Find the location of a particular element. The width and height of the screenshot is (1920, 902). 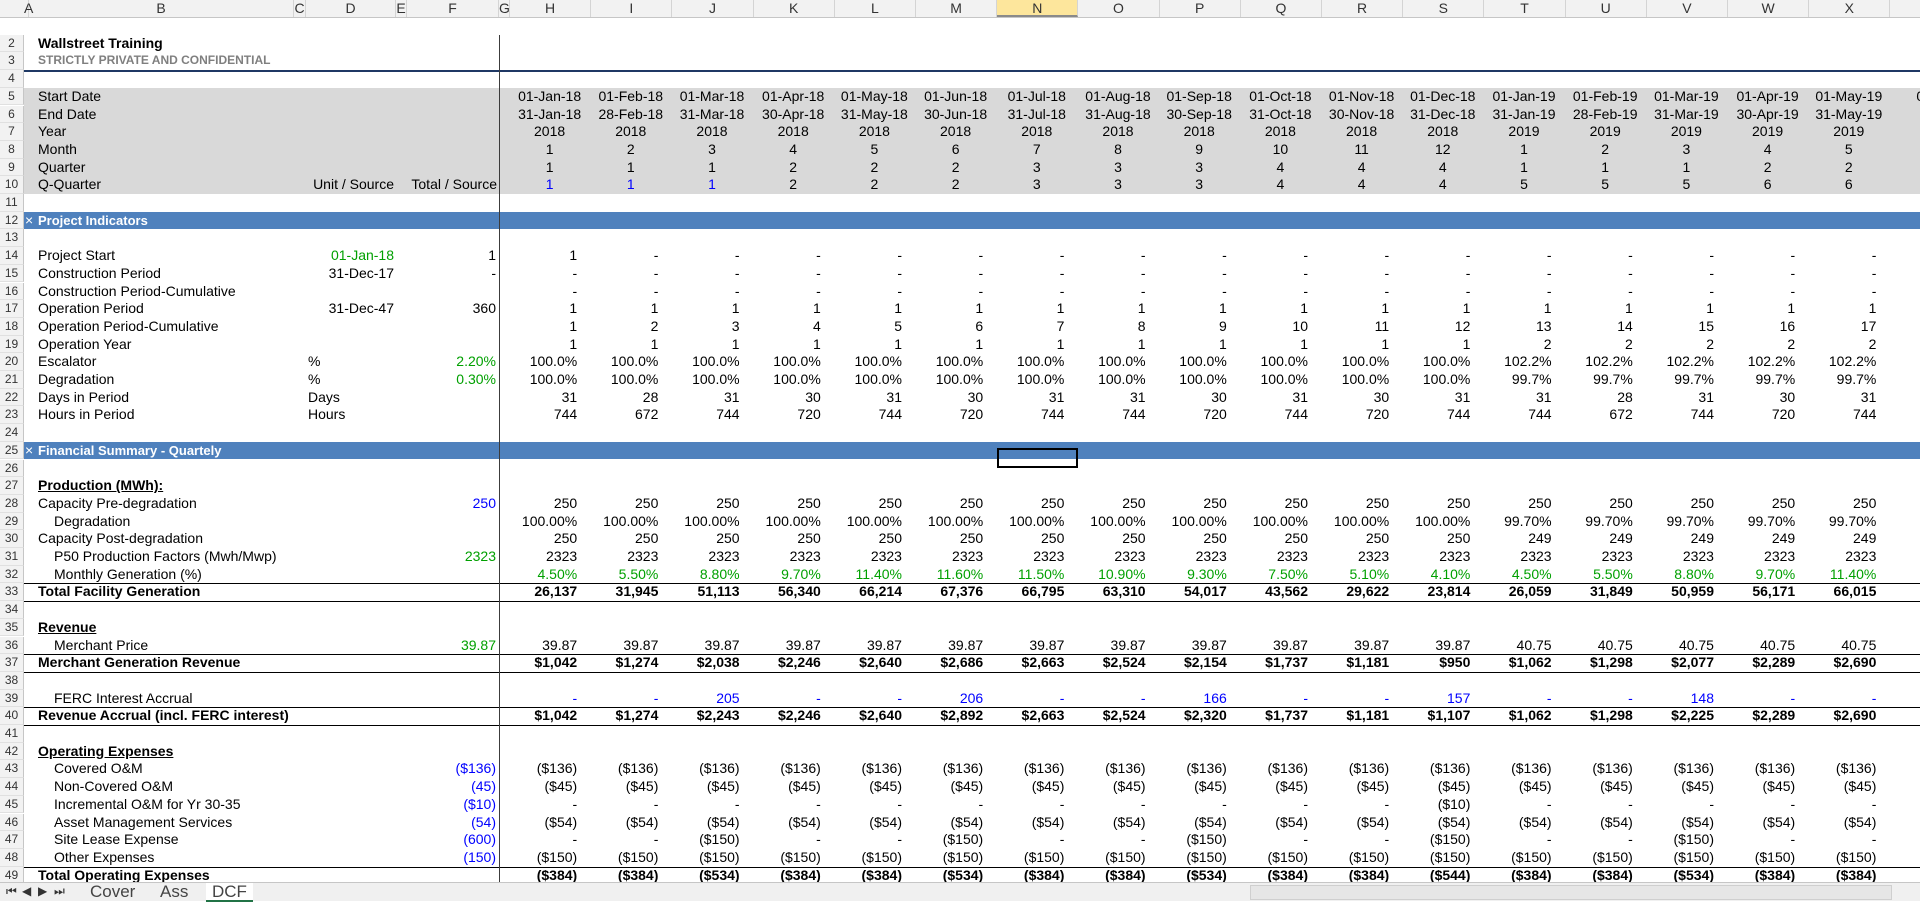

timeline-cell: 7 is located at coordinates (1036, 148).